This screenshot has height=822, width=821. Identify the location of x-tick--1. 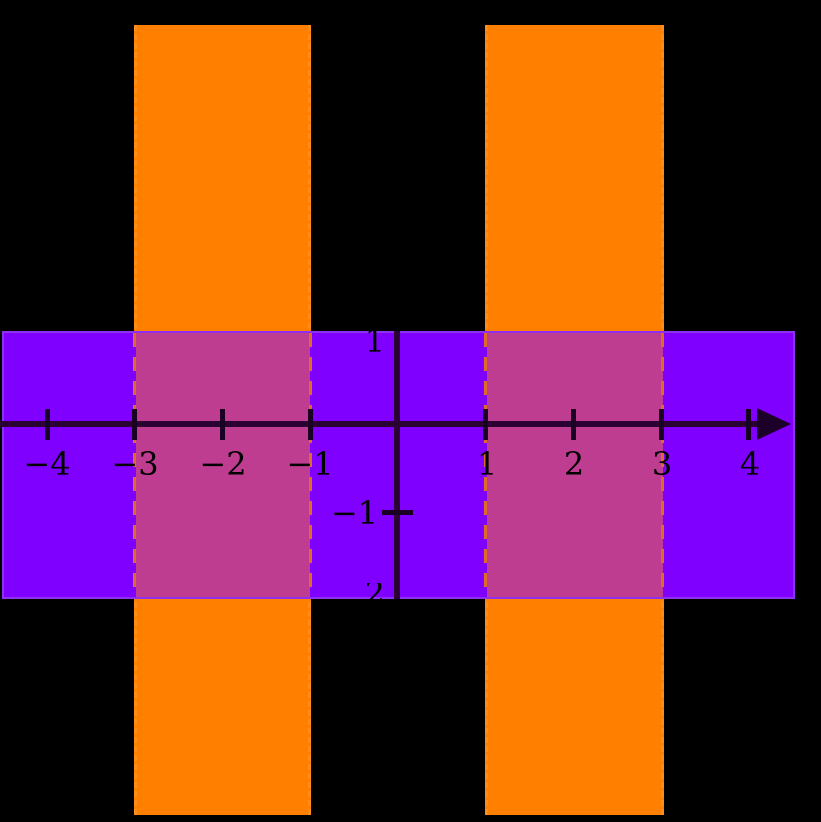
(310, 424).